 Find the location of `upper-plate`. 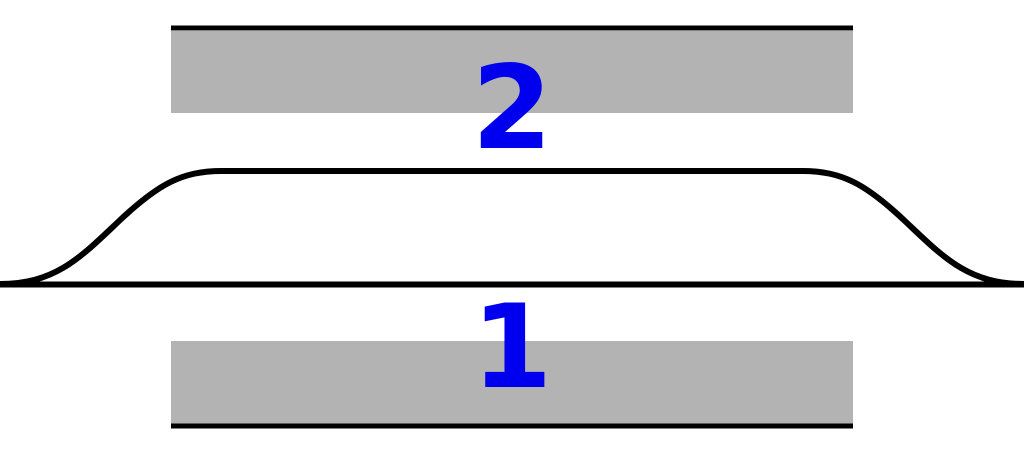

upper-plate is located at coordinates (512, 72).